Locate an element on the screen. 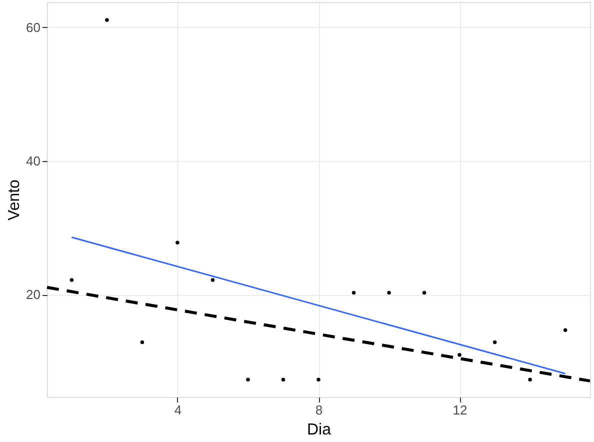 This screenshot has width=594, height=442. x-tick-label: 4 is located at coordinates (178, 410).